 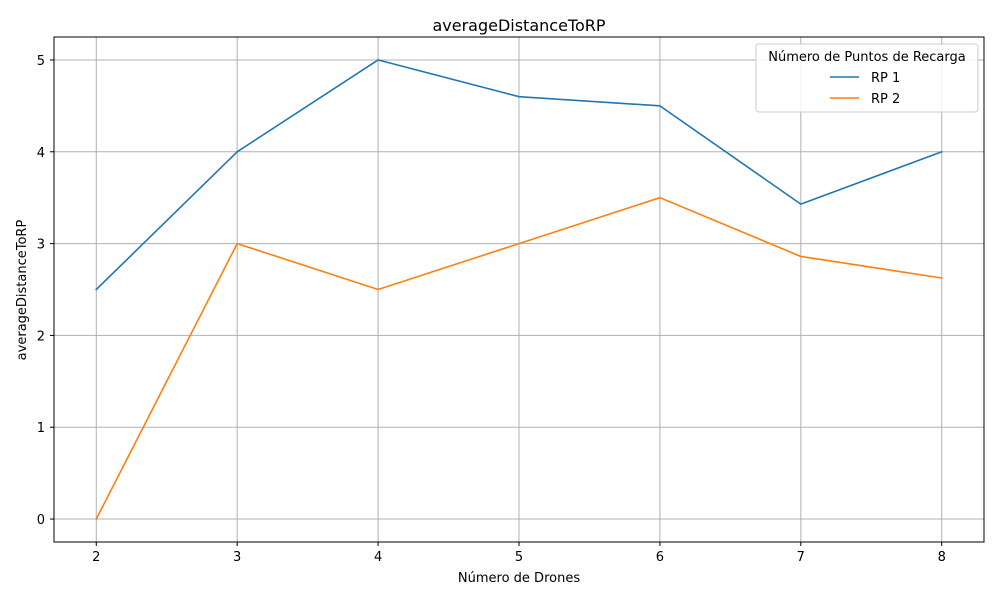 I want to click on x-tick-label: 4, so click(x=378, y=557).